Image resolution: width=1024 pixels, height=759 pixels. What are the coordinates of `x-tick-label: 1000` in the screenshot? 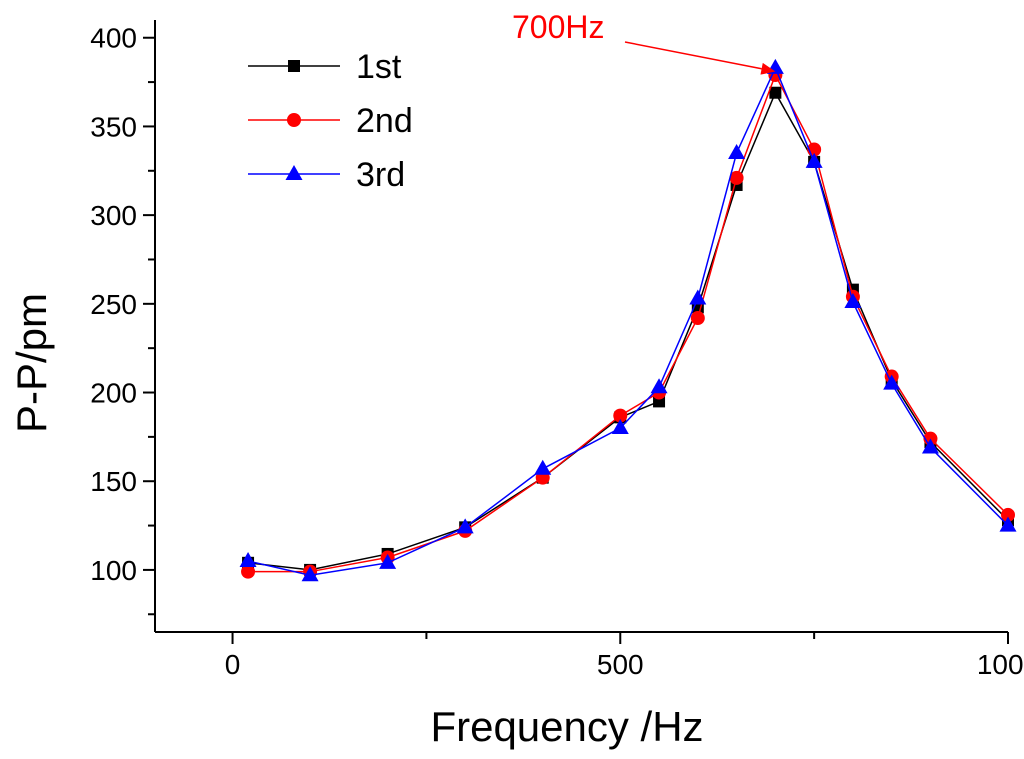 It's located at (1000, 664).